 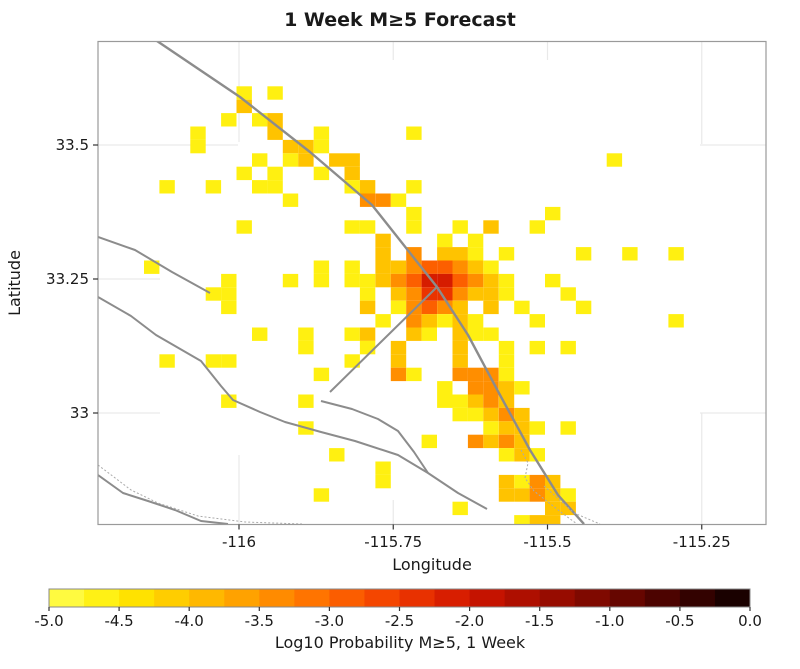 I want to click on x-tick-label: -116, so click(x=239, y=542).